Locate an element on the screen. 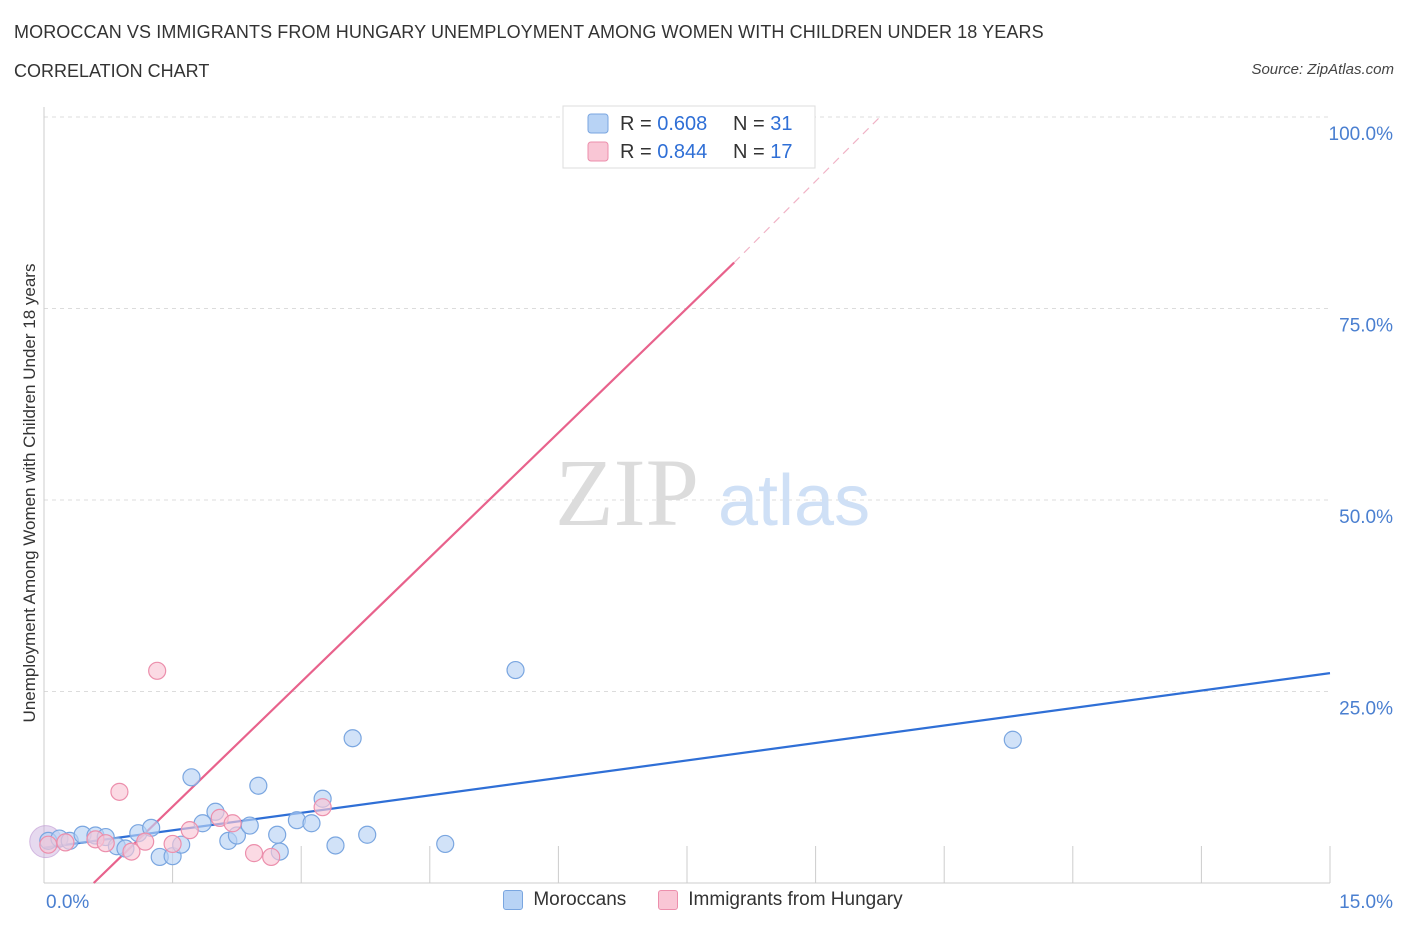 The height and width of the screenshot is (930, 1406). legend-item-moroccans: Moroccans is located at coordinates (564, 900).